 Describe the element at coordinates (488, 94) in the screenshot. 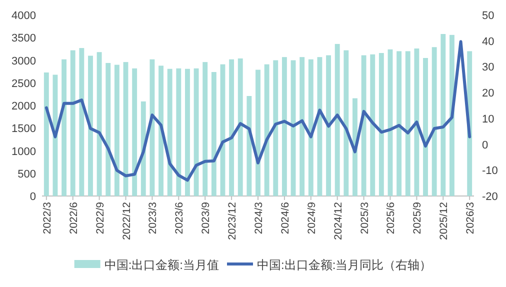

I see `y2-tick-label: 20` at that location.